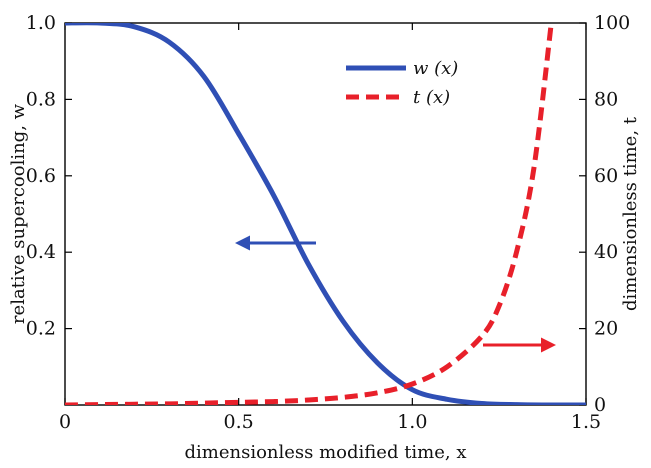  What do you see at coordinates (612, 23) in the screenshot?
I see `right-y-tick-label: 100` at bounding box center [612, 23].